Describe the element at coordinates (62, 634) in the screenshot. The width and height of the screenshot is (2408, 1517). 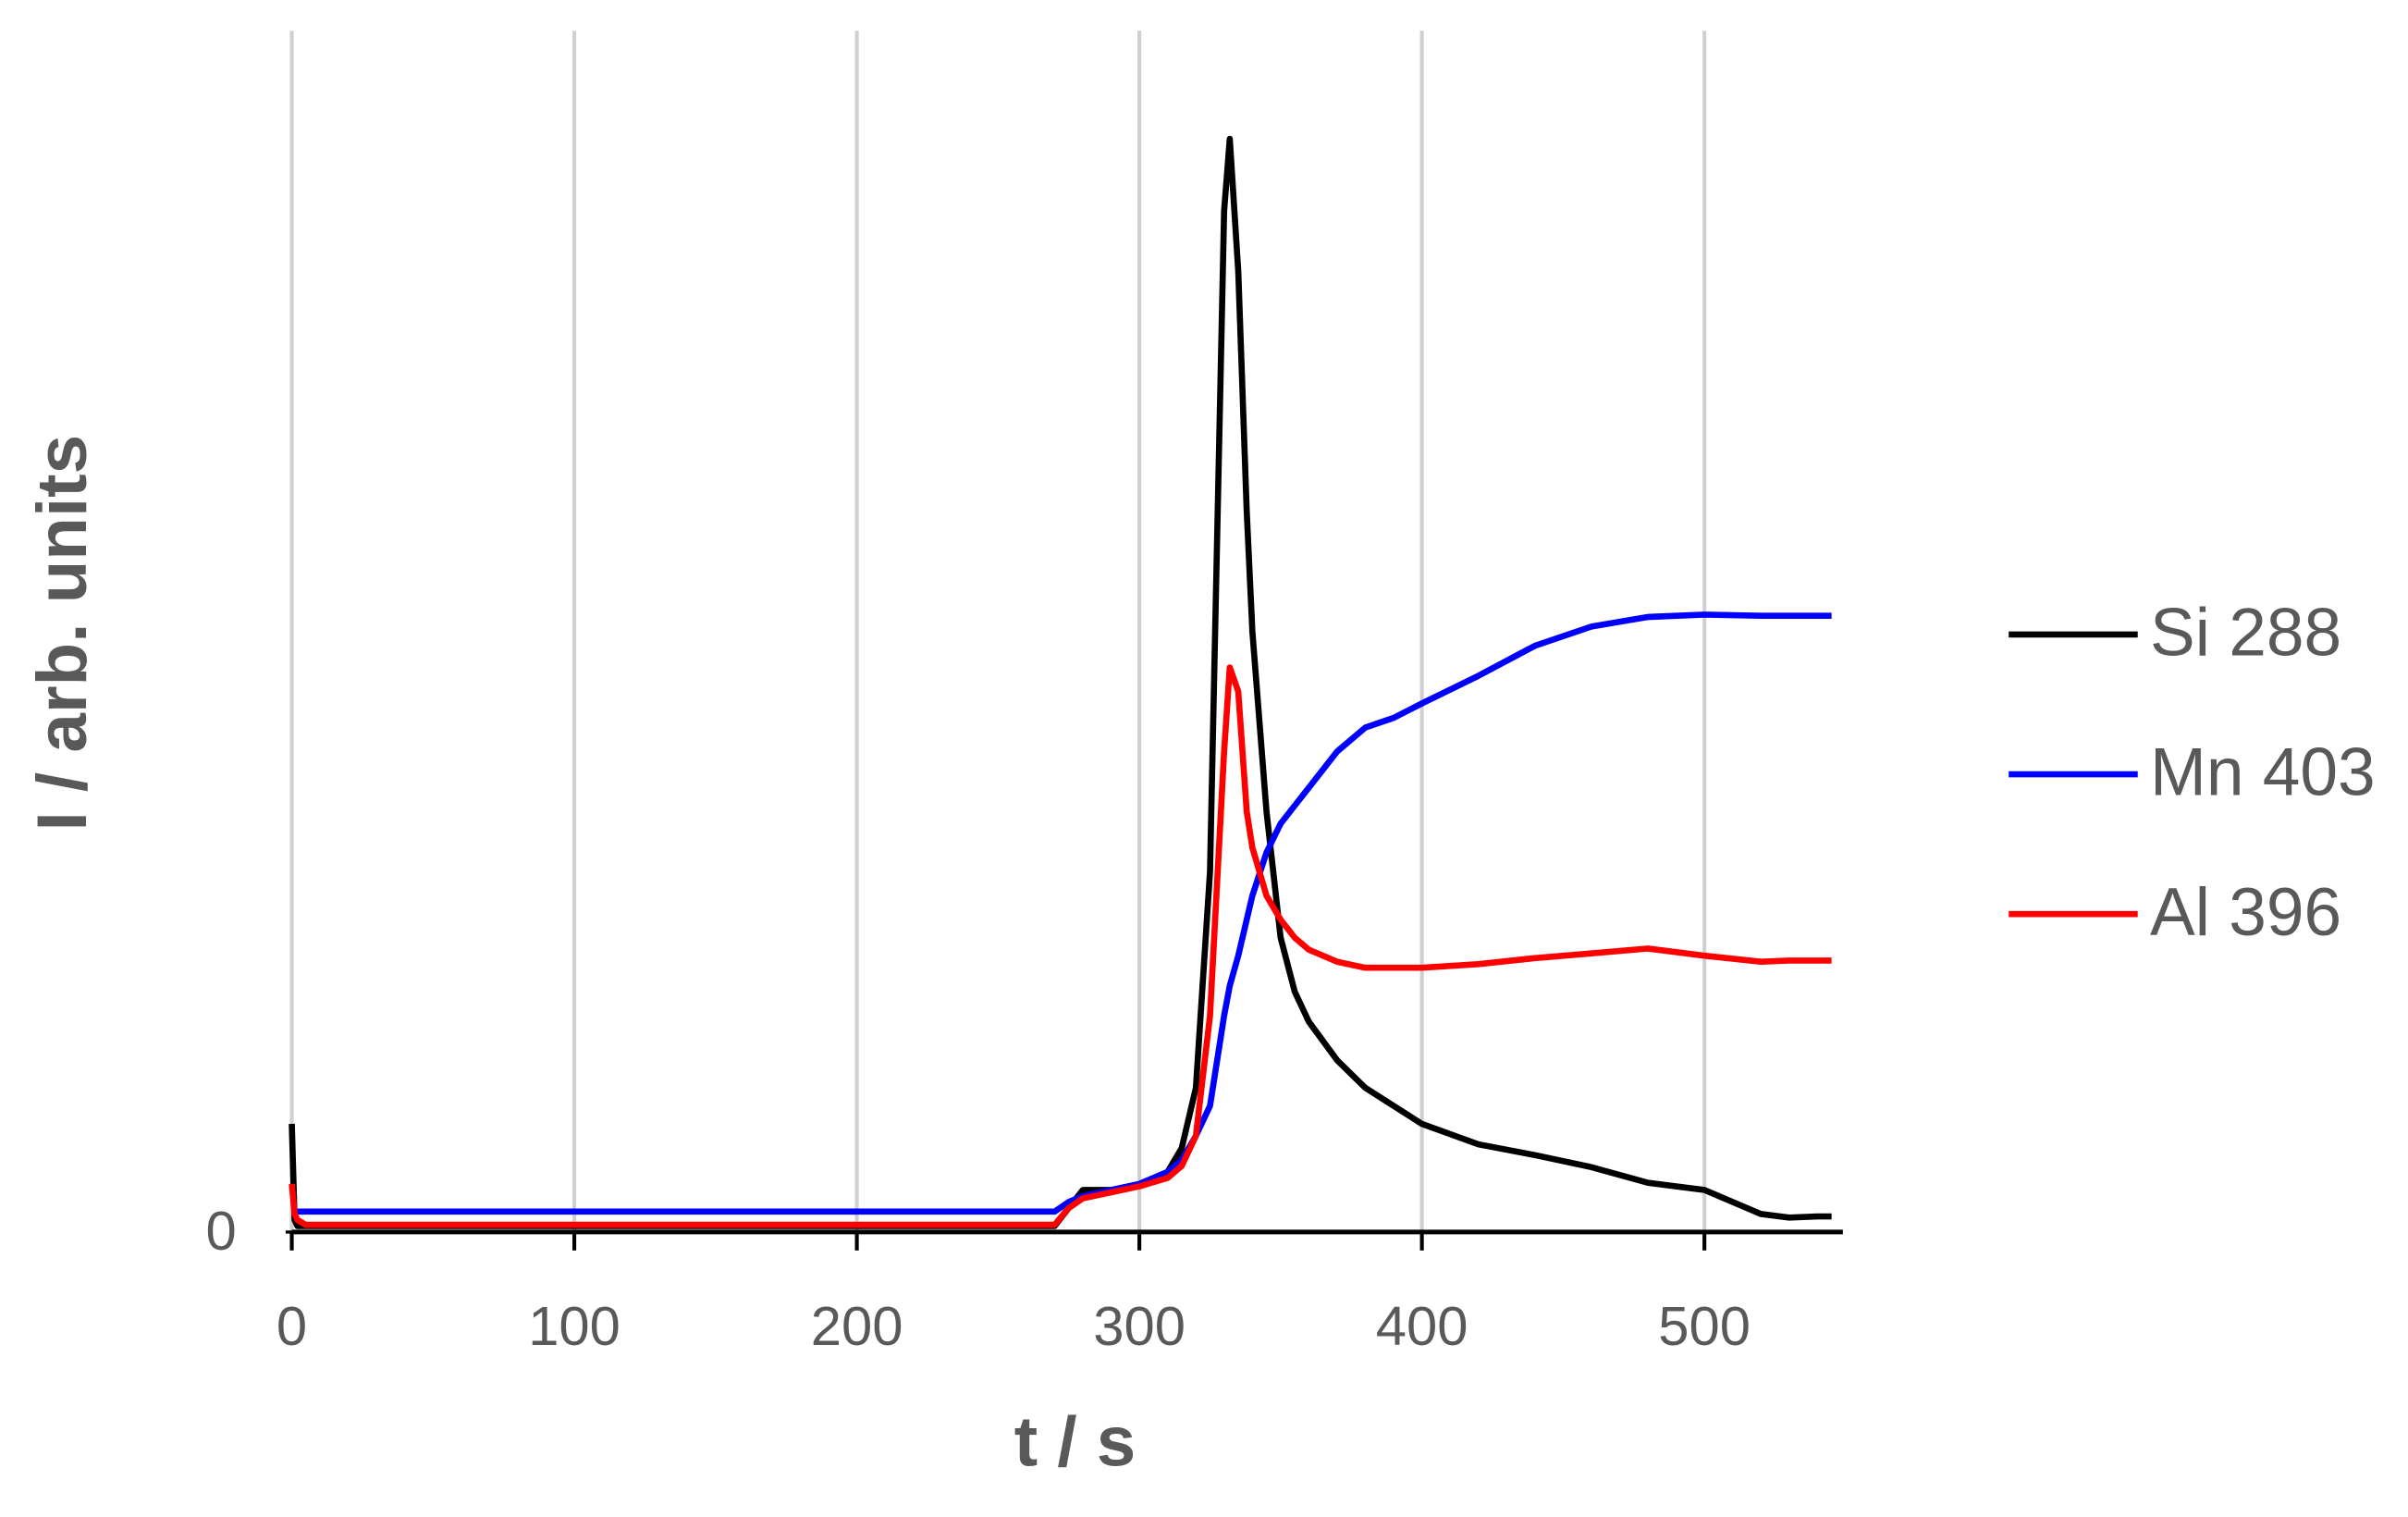
I see `y-axis-title: I / arb. units` at that location.